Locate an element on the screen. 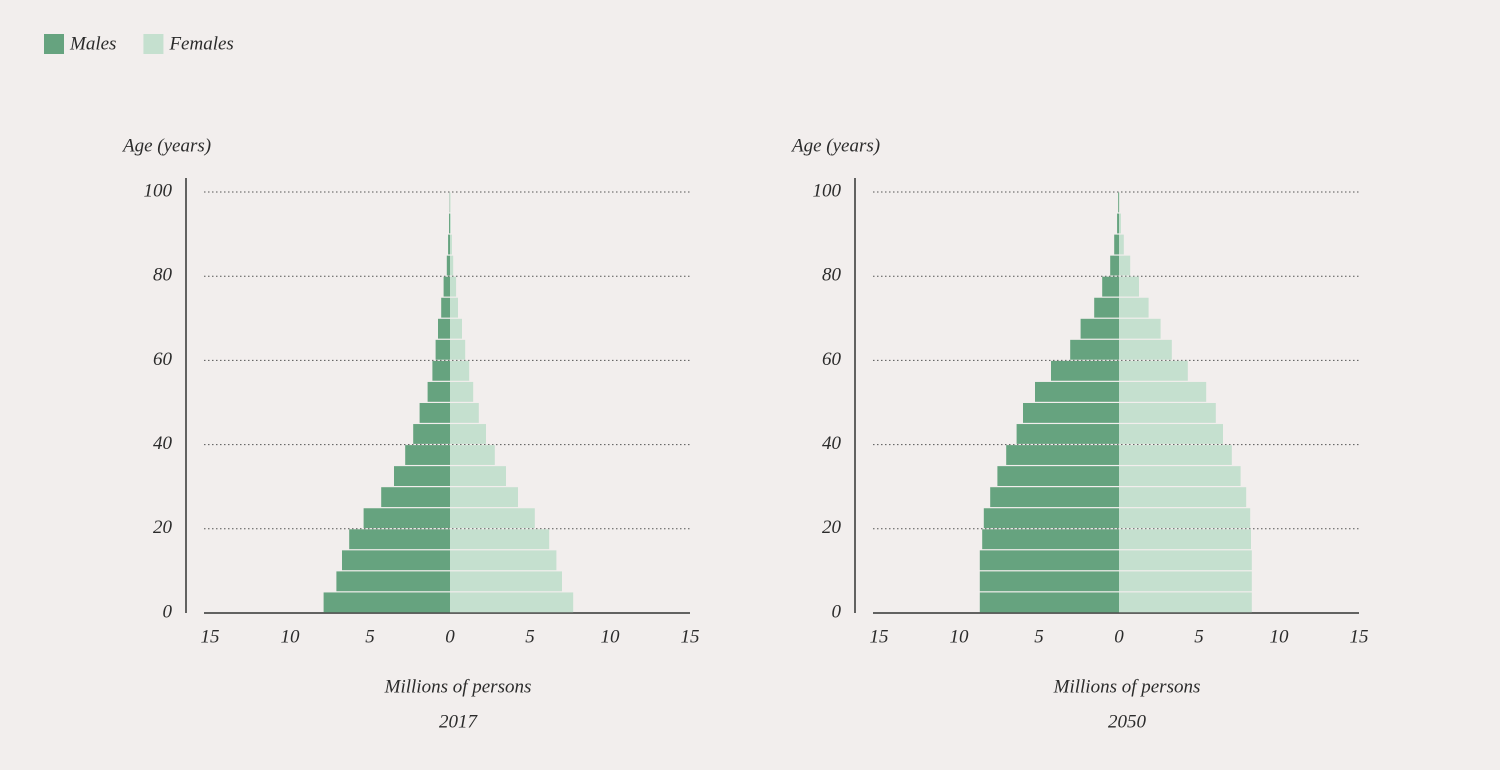  chart-title: 2017 is located at coordinates (459, 721).